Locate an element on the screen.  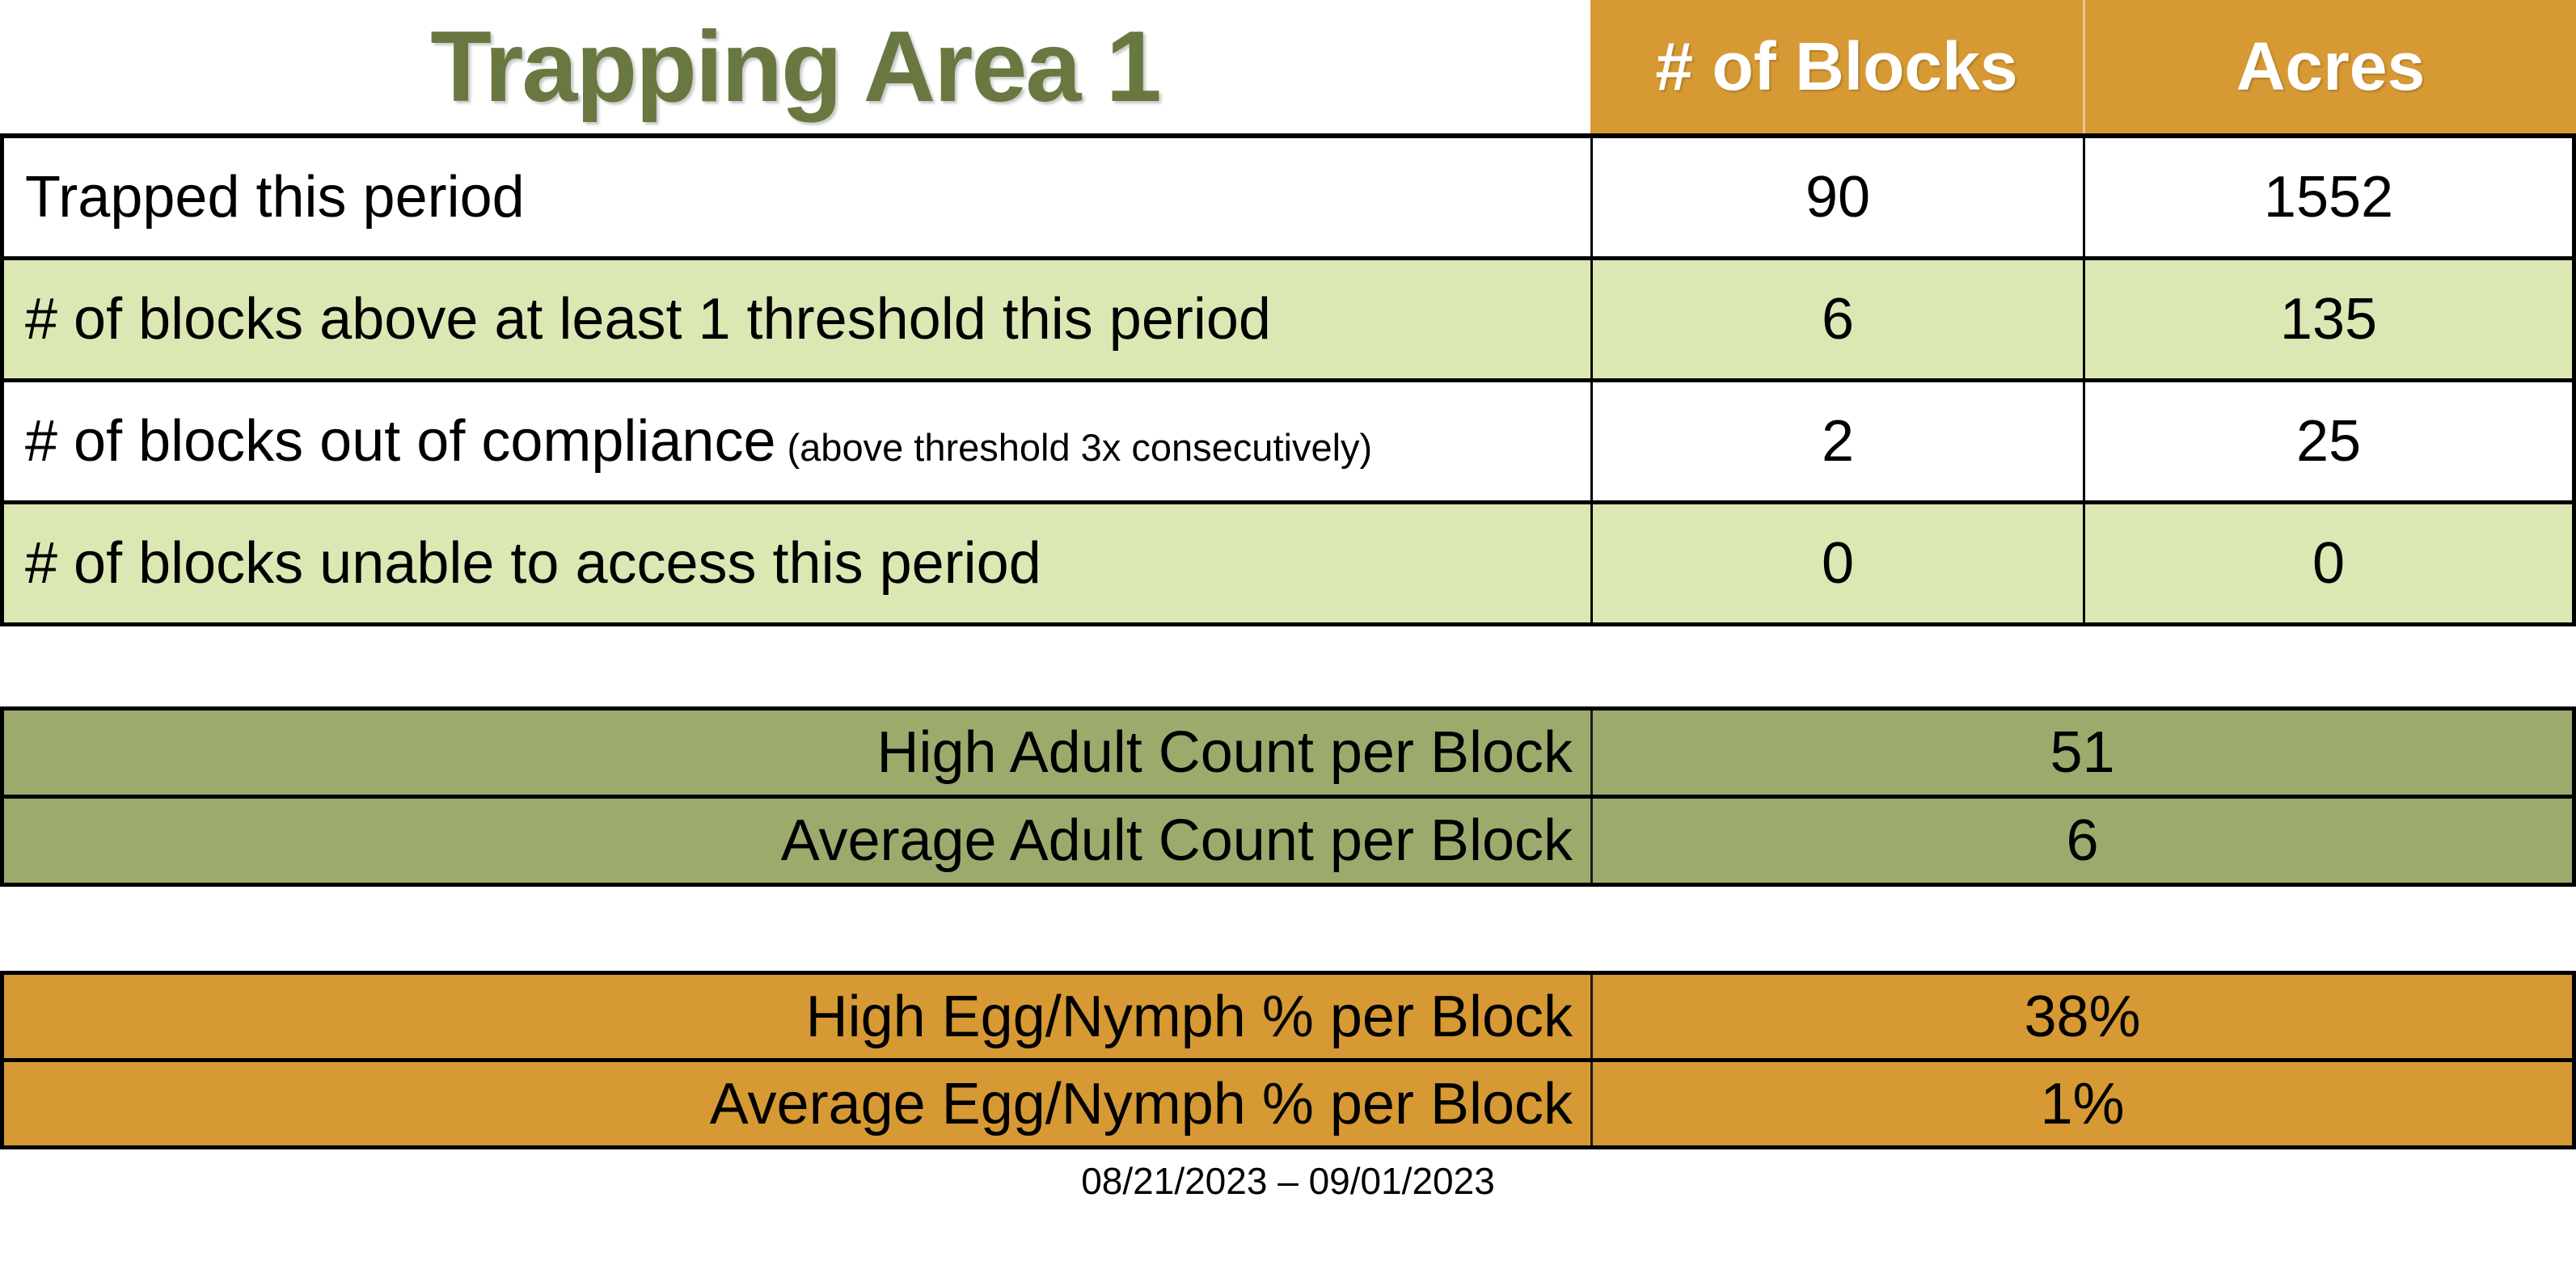
row-value: 6 is located at coordinates (2081, 841).